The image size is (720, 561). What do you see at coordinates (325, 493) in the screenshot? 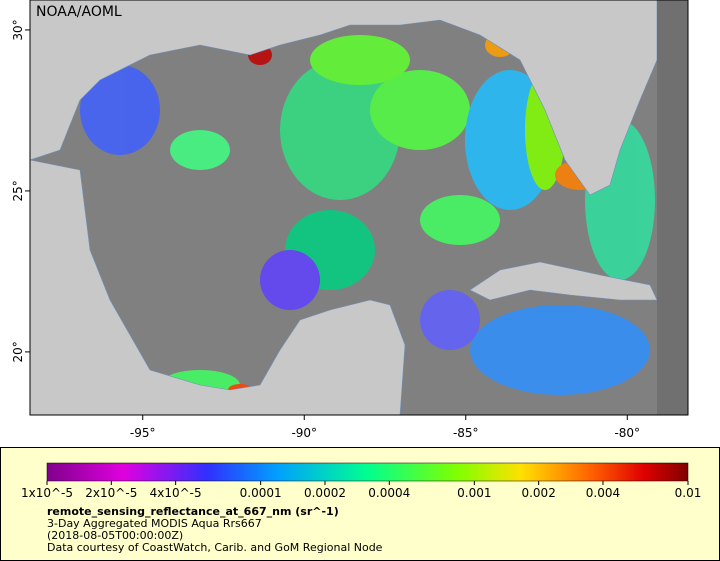
I see `colorbar-tick-label: 0.0002` at bounding box center [325, 493].